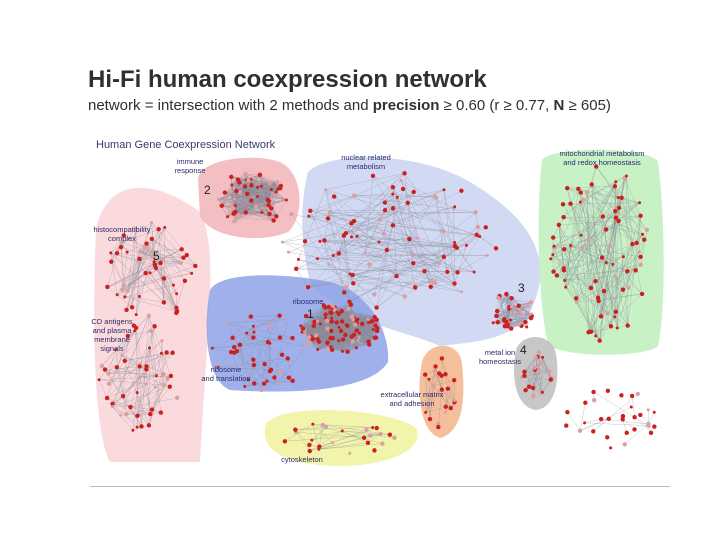  What do you see at coordinates (406, 105) in the screenshot?
I see `subtitle-precision: precision` at bounding box center [406, 105].